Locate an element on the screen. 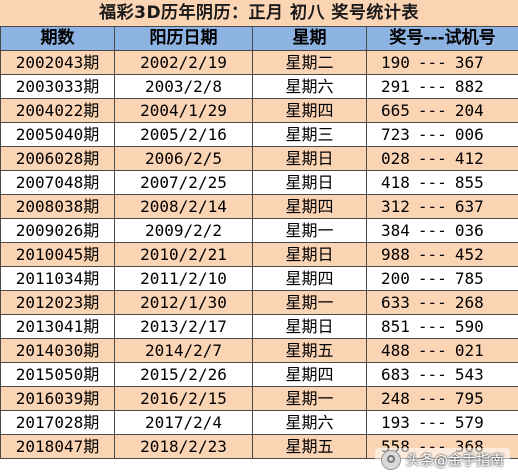 The width and height of the screenshot is (518, 476). numbers-cell: 248 --- 795 is located at coordinates (442, 398).